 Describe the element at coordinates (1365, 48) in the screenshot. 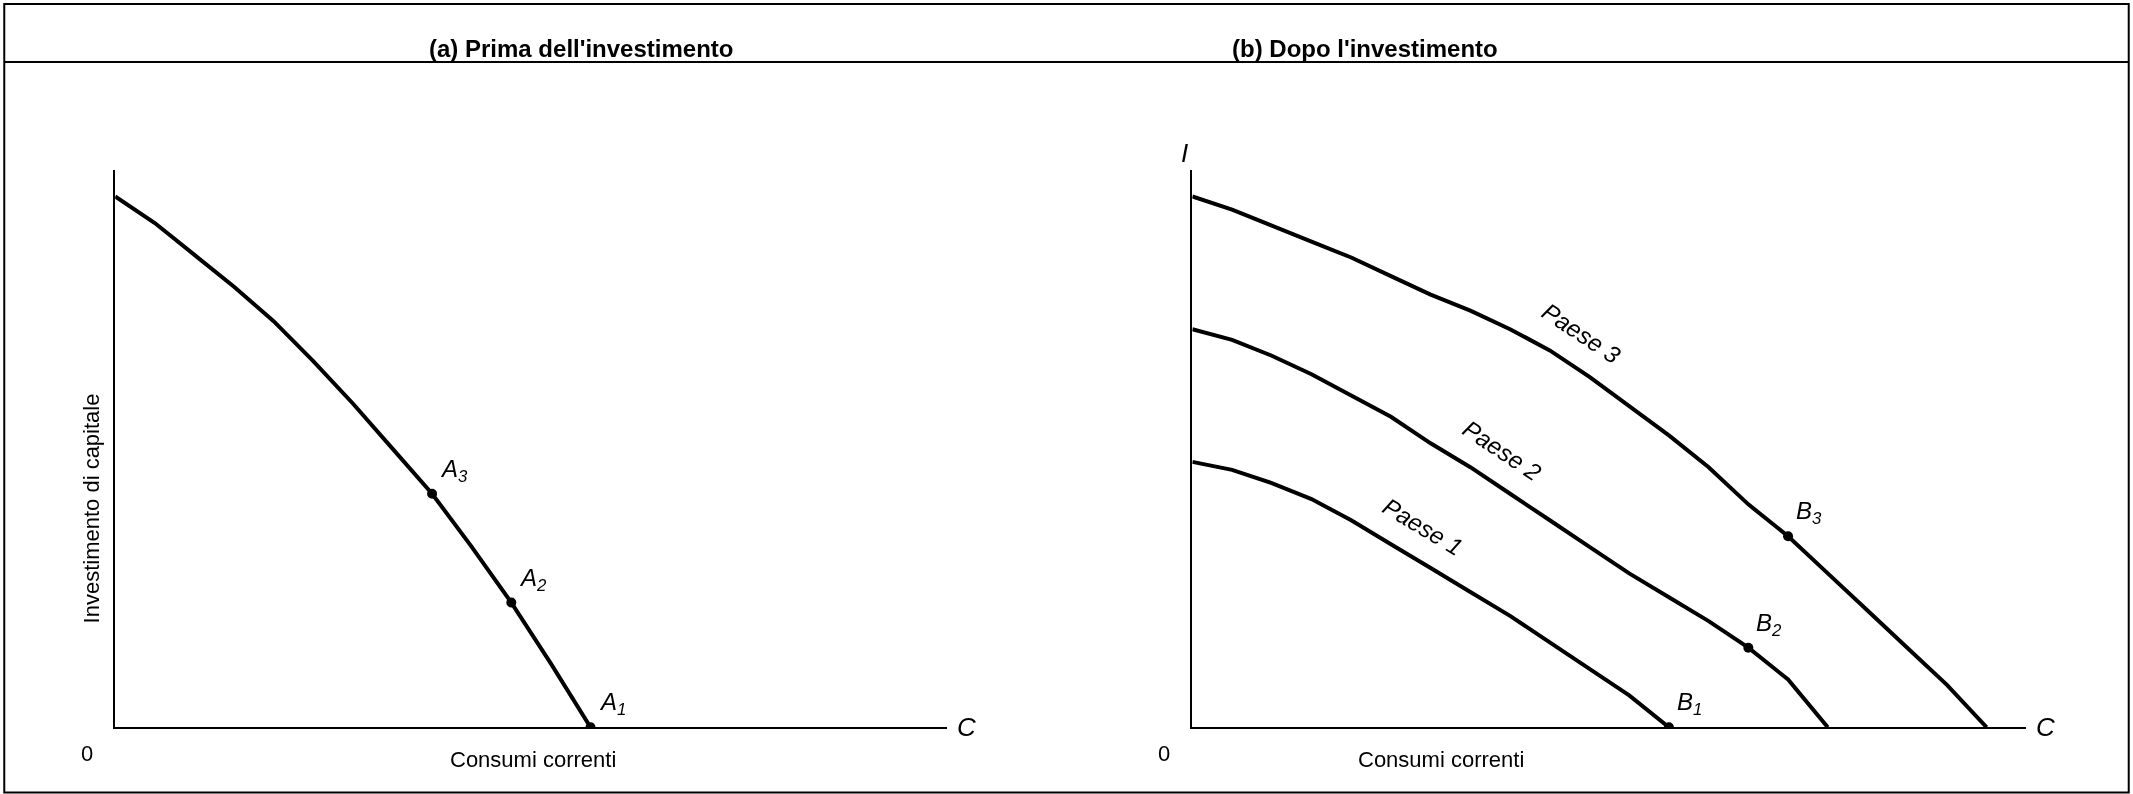

I see `chart-title: (b) Dopo l'investimento` at that location.